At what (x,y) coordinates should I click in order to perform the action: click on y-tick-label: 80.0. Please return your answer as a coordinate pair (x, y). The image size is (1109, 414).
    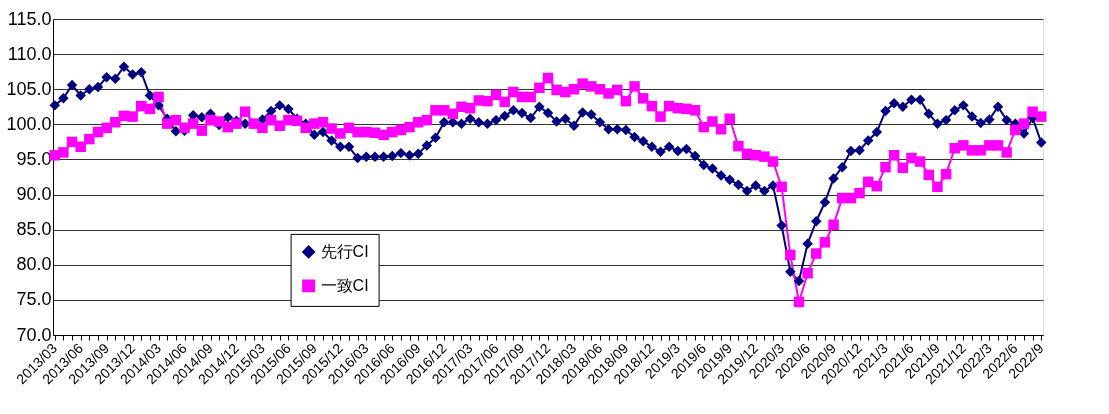
    Looking at the image, I should click on (34, 264).